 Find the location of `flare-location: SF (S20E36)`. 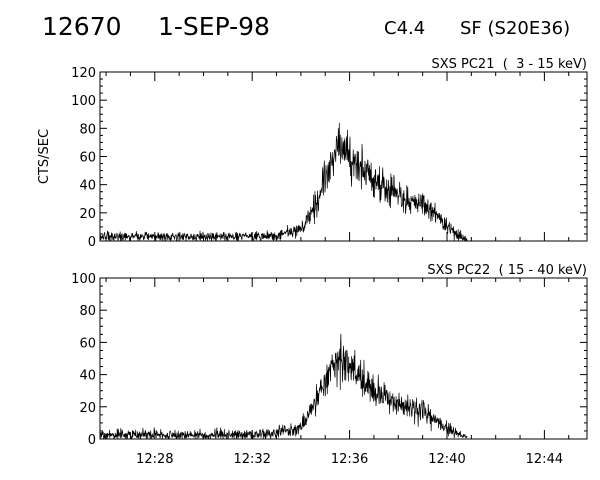

flare-location: SF (S20E36) is located at coordinates (515, 28).